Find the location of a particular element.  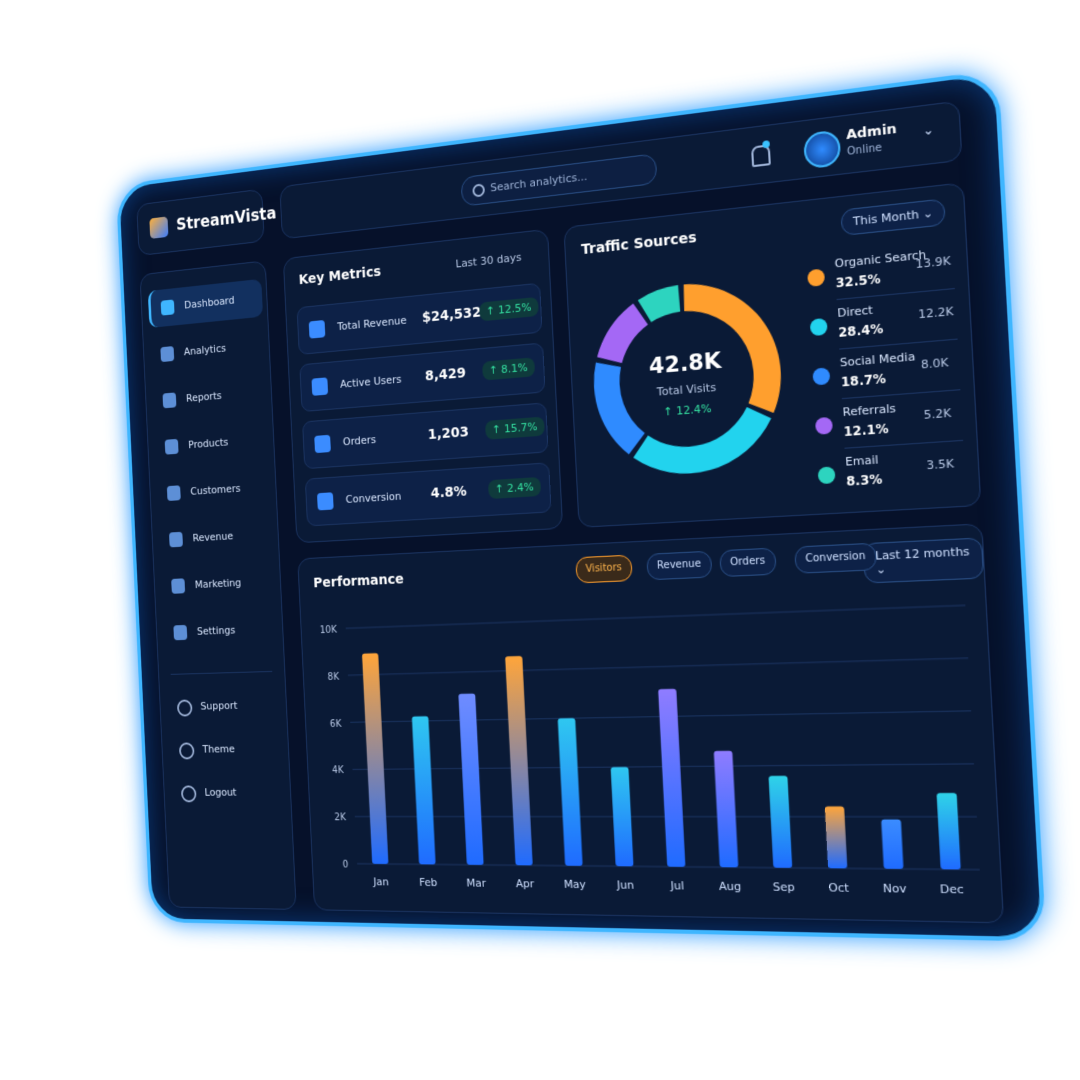

bell-icon is located at coordinates (761, 155).